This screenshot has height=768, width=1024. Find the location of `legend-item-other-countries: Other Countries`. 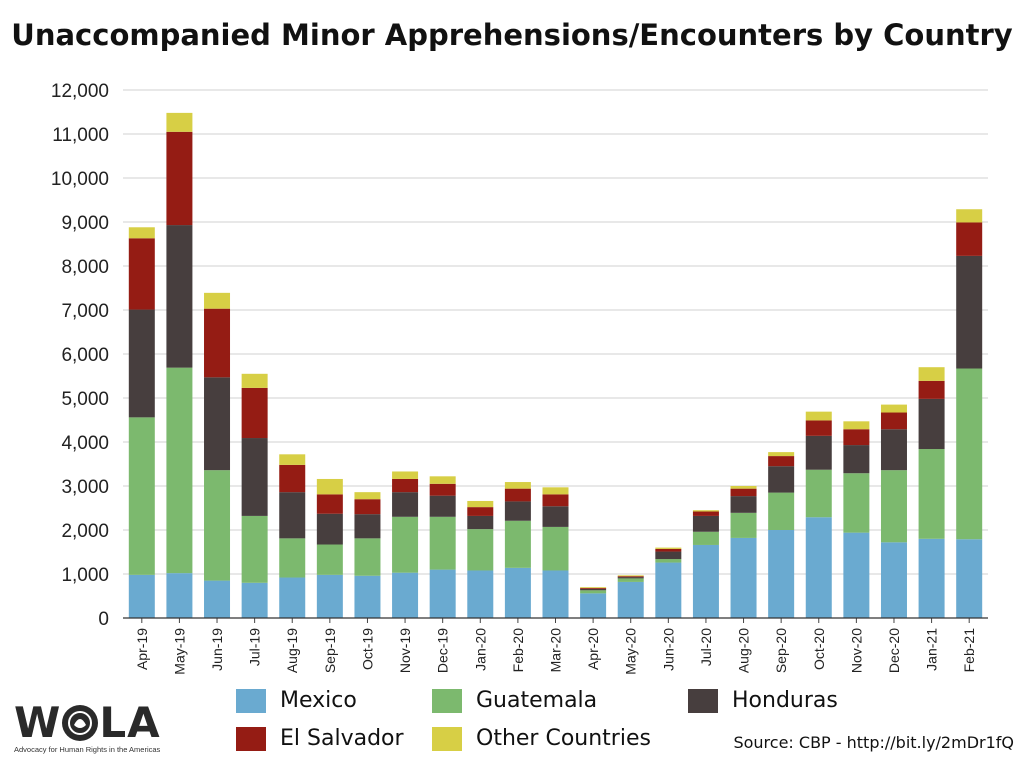

legend-item-other-countries: Other Countries is located at coordinates (541, 738).